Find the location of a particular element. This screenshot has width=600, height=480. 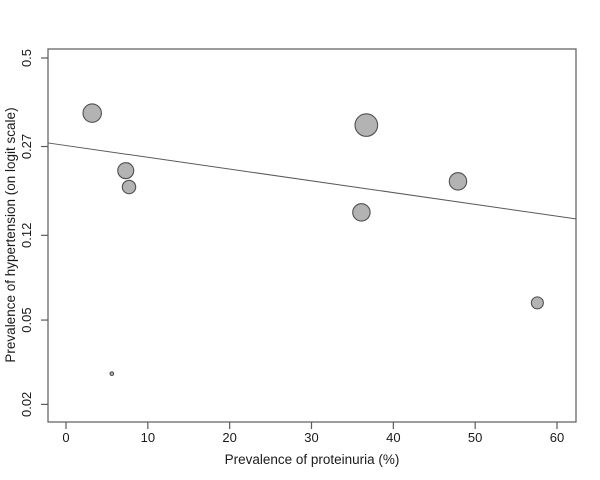

x-tick-label: 0 is located at coordinates (65, 437).